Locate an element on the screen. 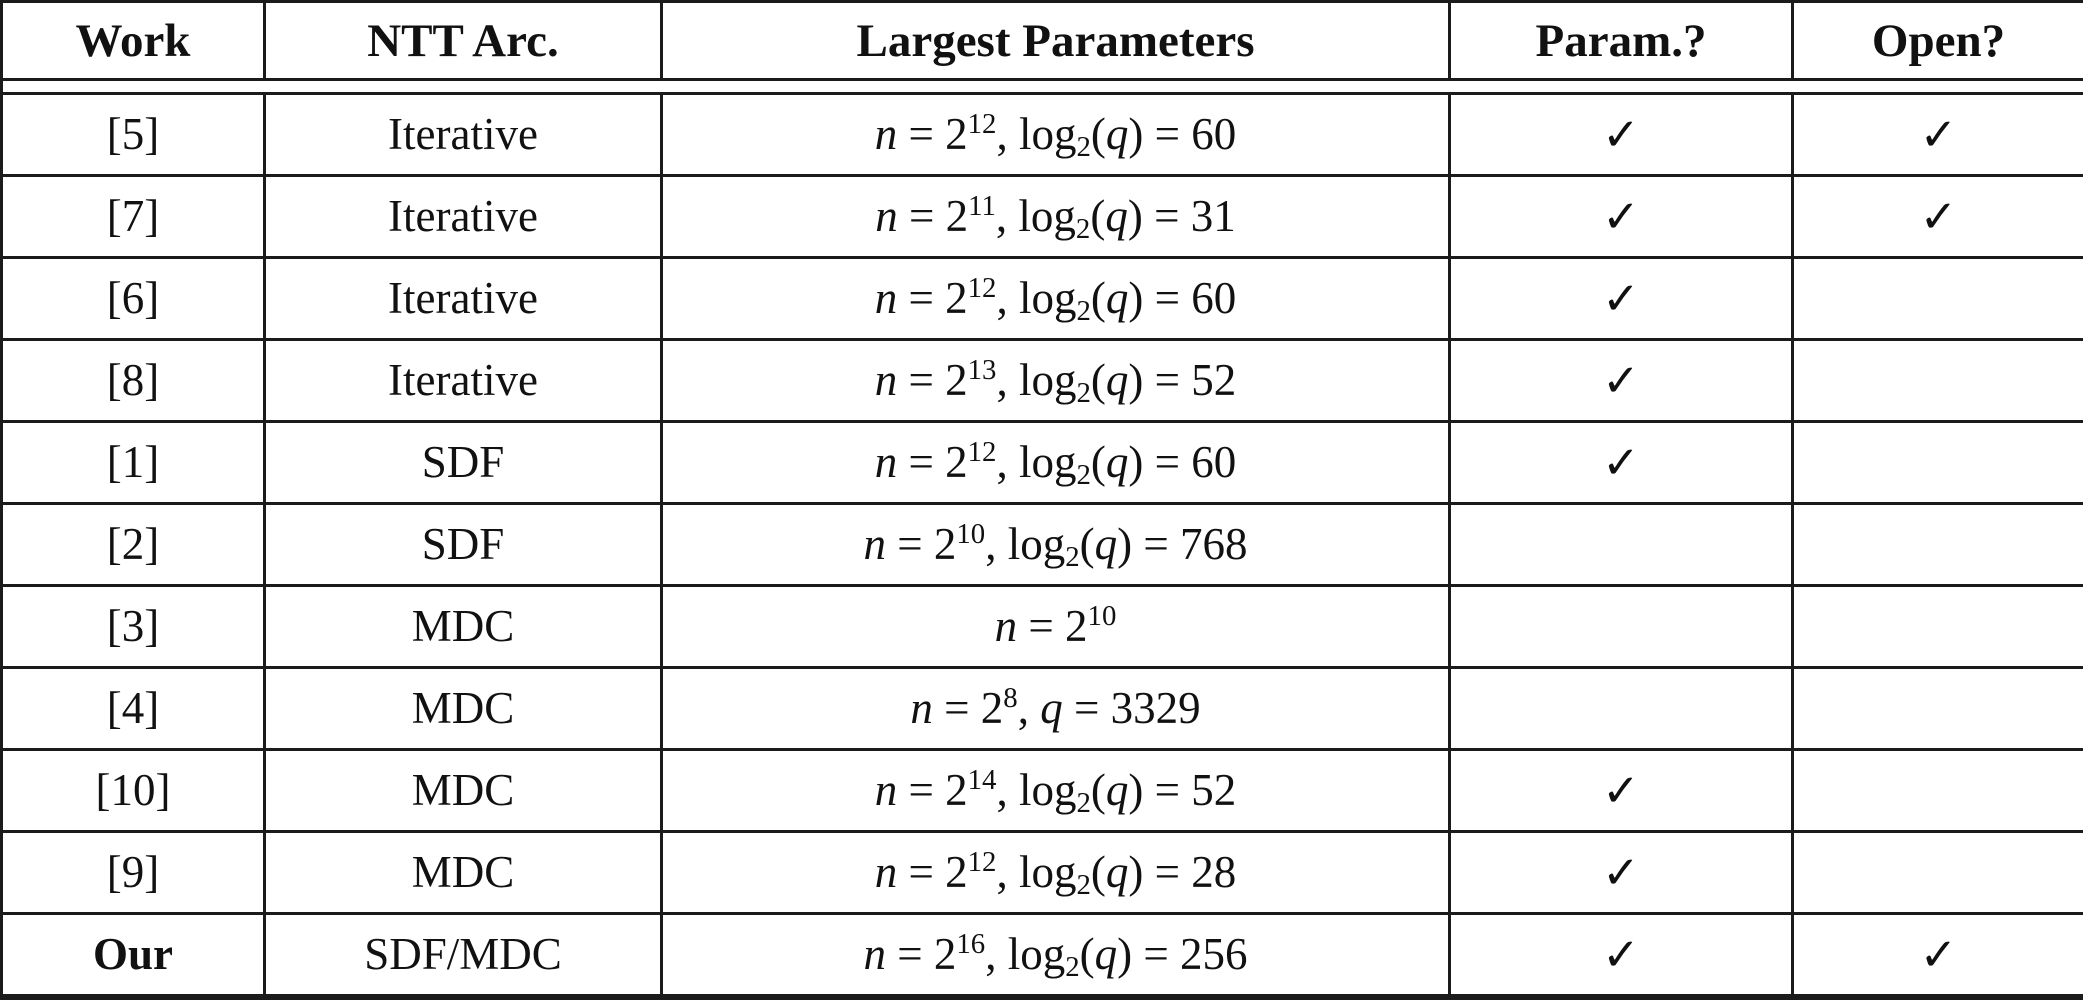 The image size is (2083, 1000). work-cell: [9] is located at coordinates (133, 872).